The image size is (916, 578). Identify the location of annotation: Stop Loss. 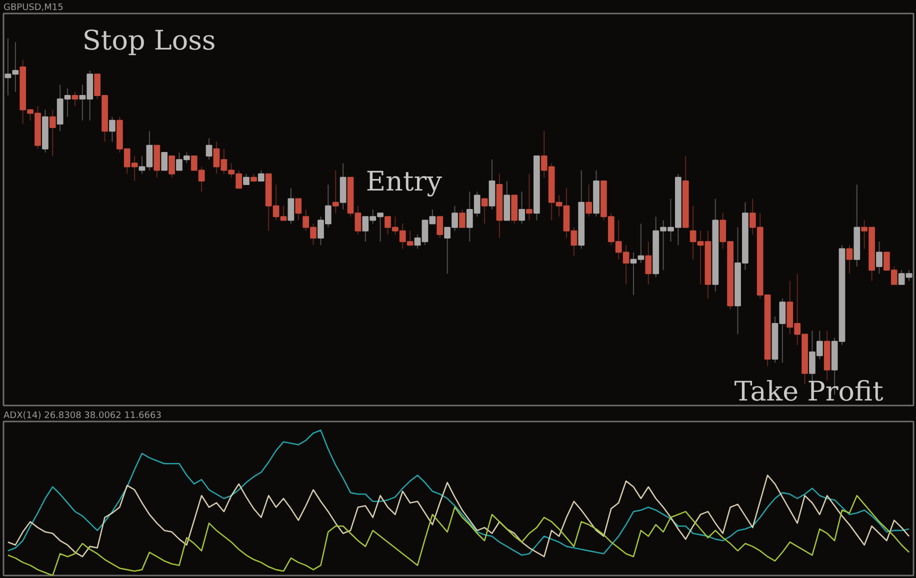
(149, 40).